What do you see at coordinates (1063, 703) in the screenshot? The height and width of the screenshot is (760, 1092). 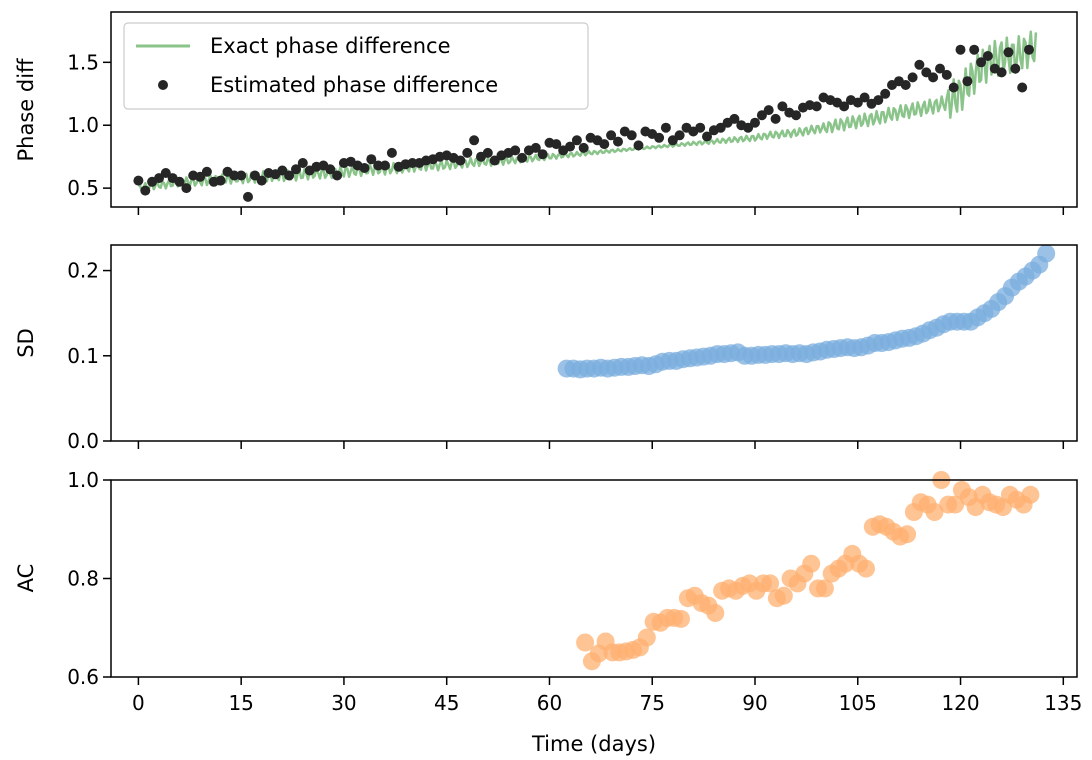 I see `x-tick-label: 135` at bounding box center [1063, 703].